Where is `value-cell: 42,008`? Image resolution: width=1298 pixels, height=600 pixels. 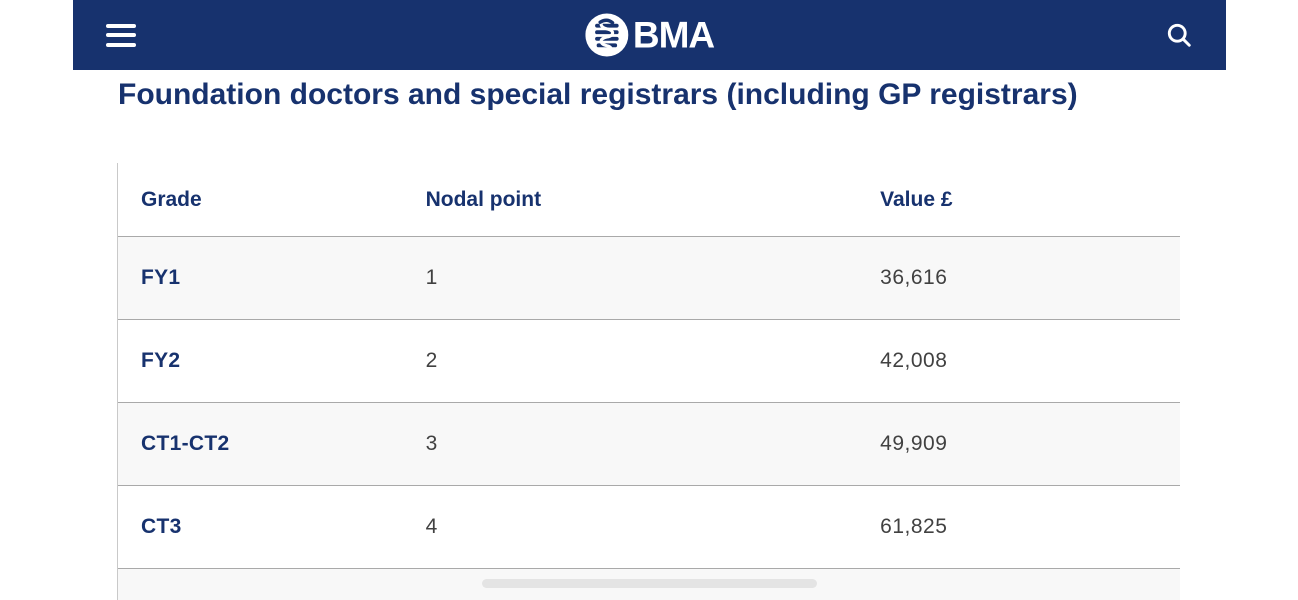
value-cell: 42,008 is located at coordinates (914, 360).